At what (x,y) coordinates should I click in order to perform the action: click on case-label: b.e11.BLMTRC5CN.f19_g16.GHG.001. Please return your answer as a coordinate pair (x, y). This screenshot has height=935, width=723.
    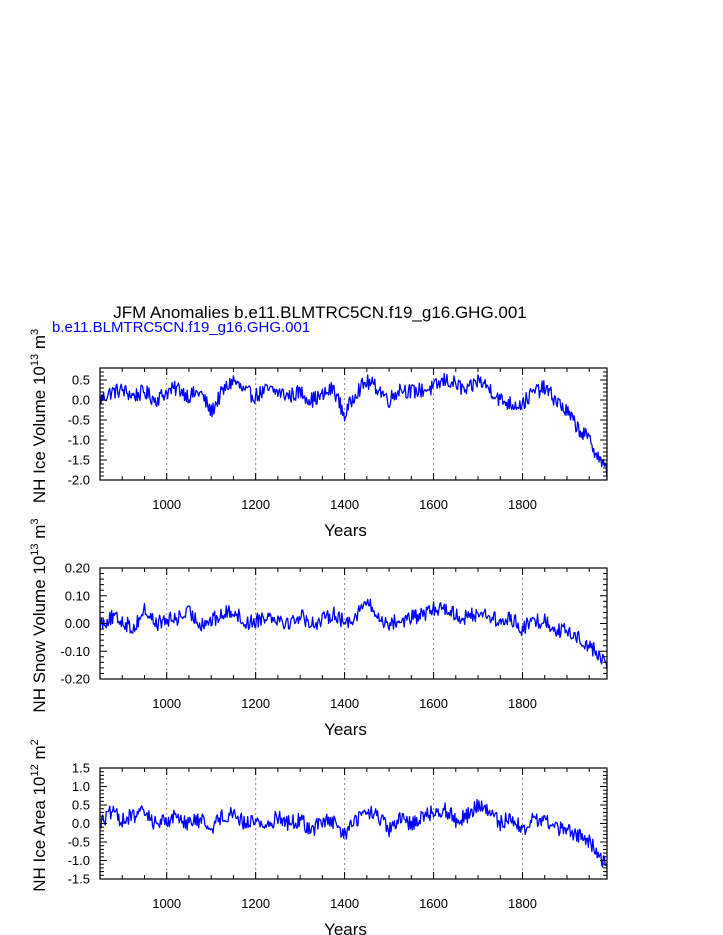
    Looking at the image, I should click on (181, 327).